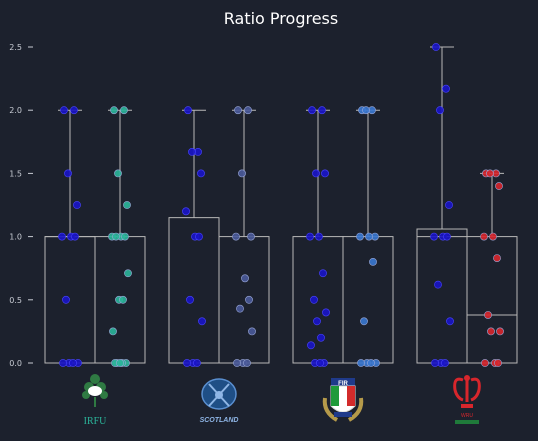  Describe the element at coordinates (219, 401) in the screenshot. I see `scotland-logo: SCOTLAND` at that location.